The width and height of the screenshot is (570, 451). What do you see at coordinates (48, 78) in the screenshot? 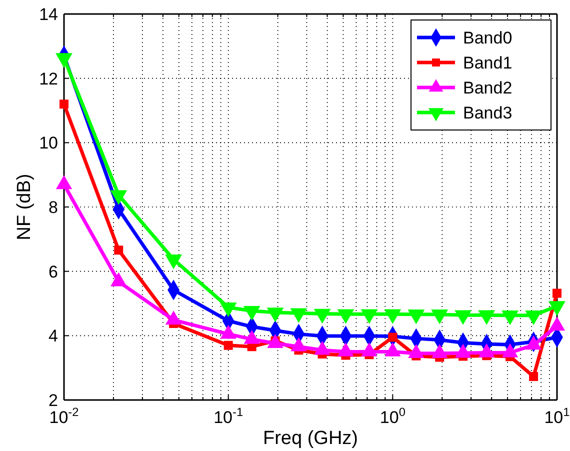
I see `y-tick-label: 12` at bounding box center [48, 78].